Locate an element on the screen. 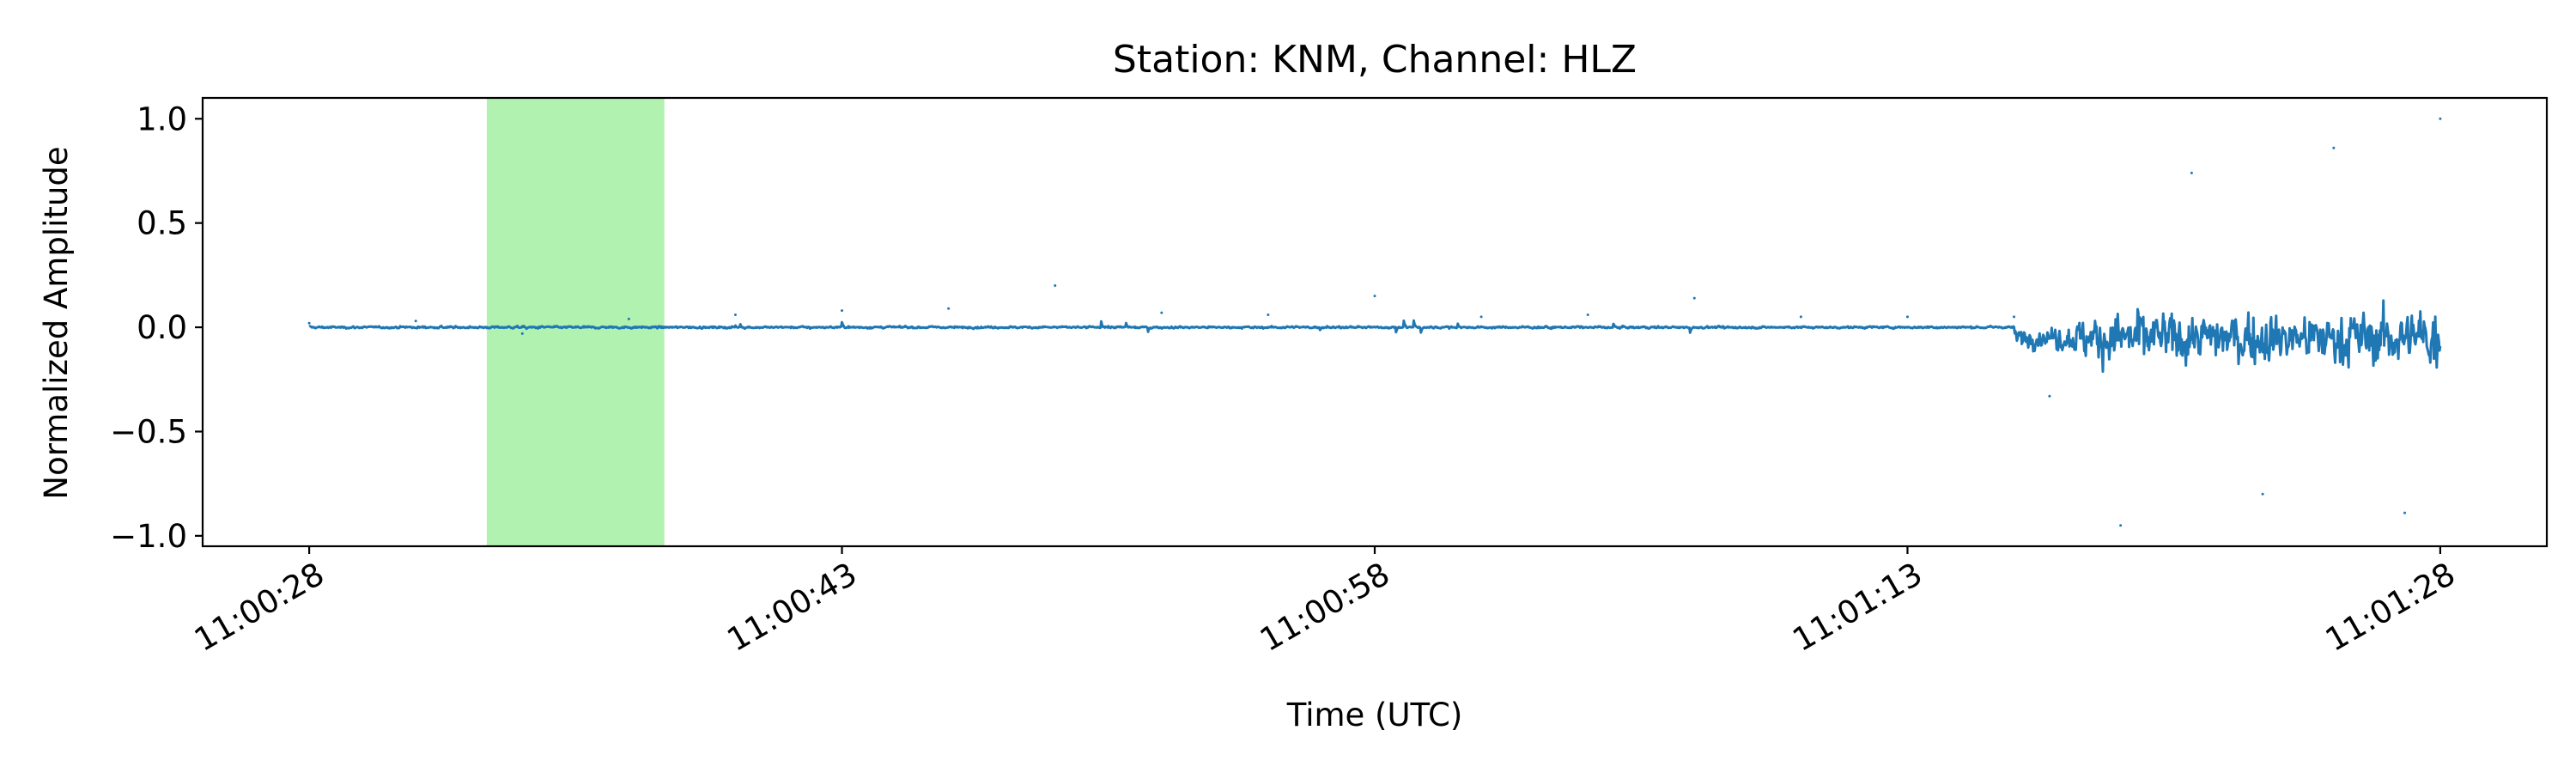 The height and width of the screenshot is (773, 2576). y-tick-label: 1.0 is located at coordinates (162, 119).